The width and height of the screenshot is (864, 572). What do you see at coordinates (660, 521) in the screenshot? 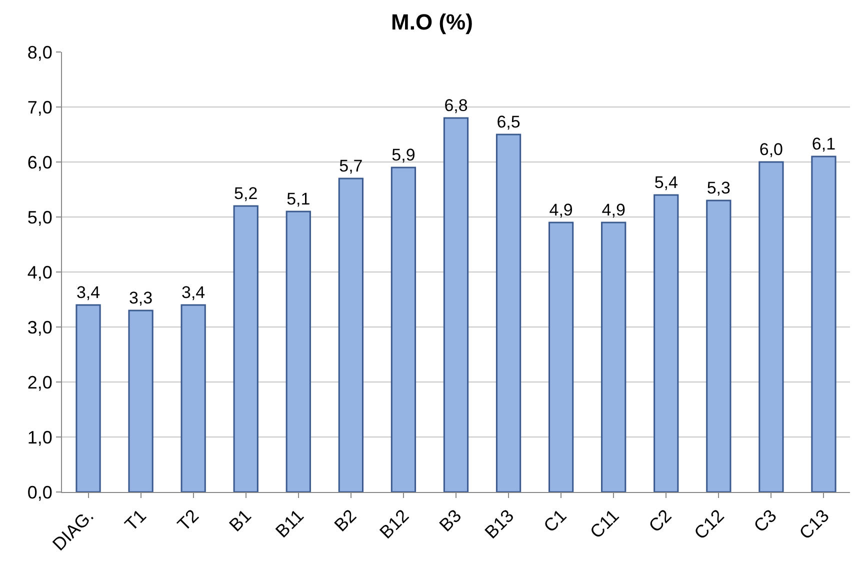
I see `x-tick-label: C2` at bounding box center [660, 521].